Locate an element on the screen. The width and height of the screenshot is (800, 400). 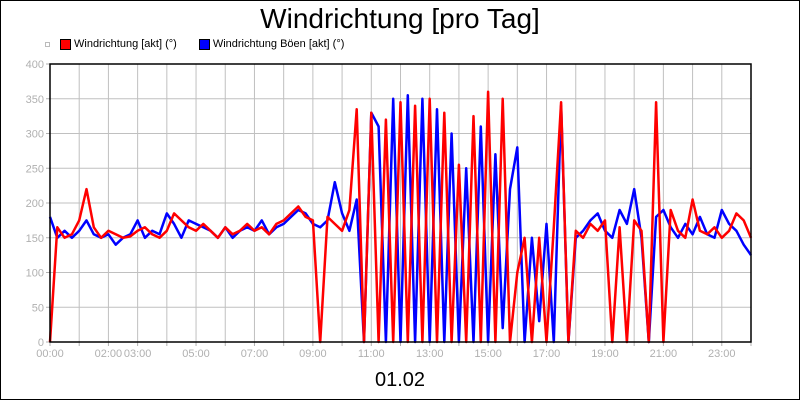
y-tick-label: 250 is located at coordinates (35, 169).